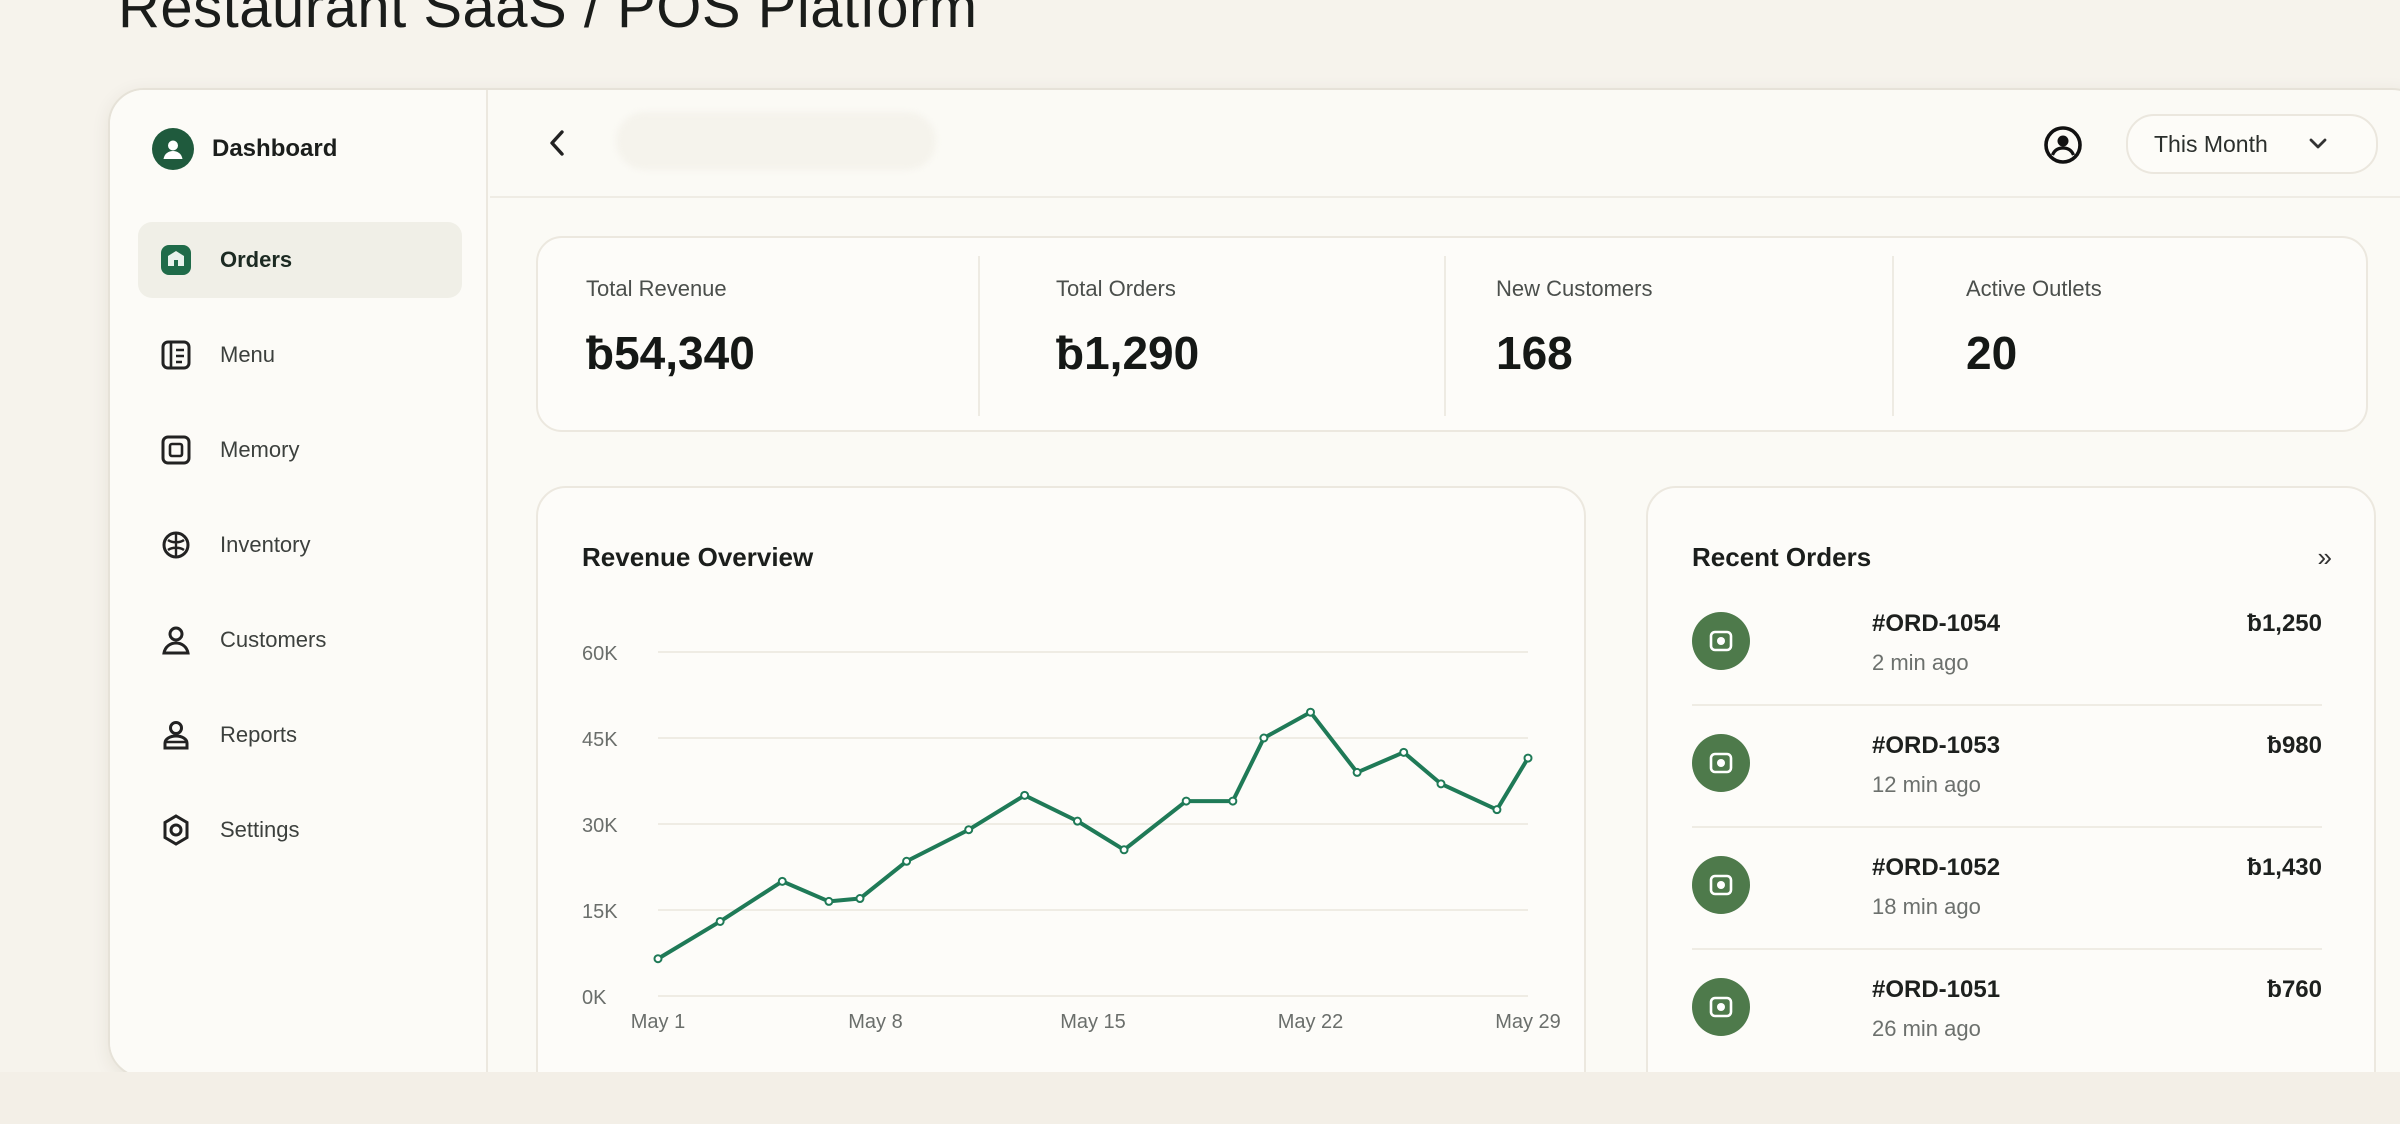 The height and width of the screenshot is (1124, 2400). What do you see at coordinates (1936, 867) in the screenshot?
I see `order-id: #ORD-1052` at bounding box center [1936, 867].